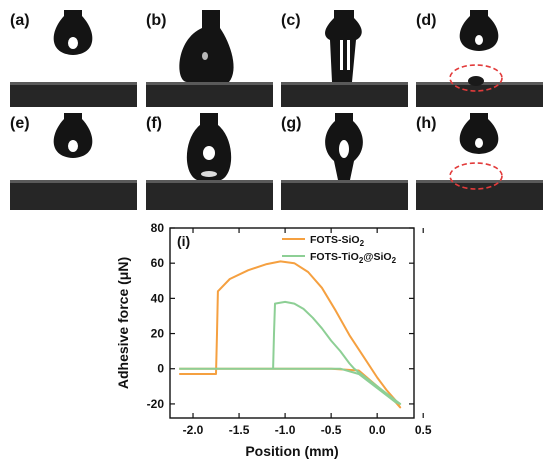 Image resolution: width=554 pixels, height=471 pixels. Describe the element at coordinates (291, 451) in the screenshot. I see `x-axis-label: Position (mm)` at that location.